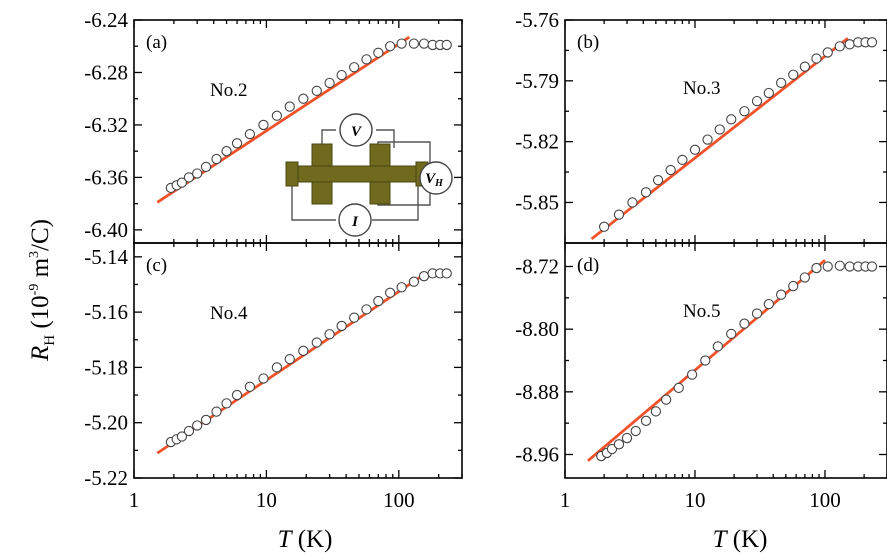 The height and width of the screenshot is (559, 887). I want to click on voltmeter-icon, so click(356, 130).